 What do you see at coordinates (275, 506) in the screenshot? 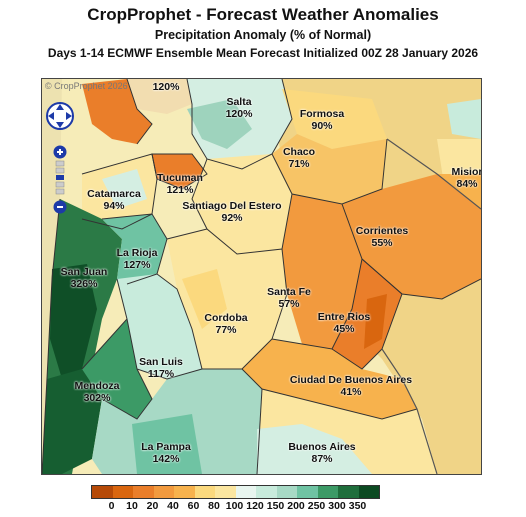
I see `legend-tick-label: 150` at bounding box center [275, 506].